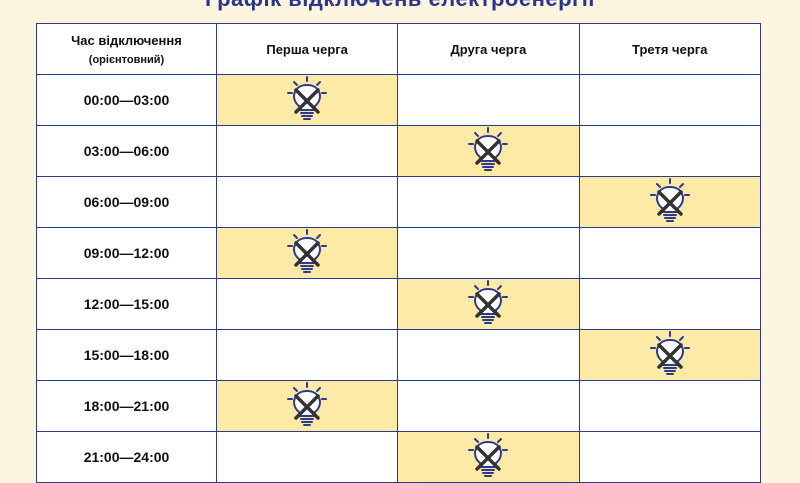 This screenshot has height=483, width=800. What do you see at coordinates (126, 202) in the screenshot?
I see `time-slot: 06:00—09:00` at bounding box center [126, 202].